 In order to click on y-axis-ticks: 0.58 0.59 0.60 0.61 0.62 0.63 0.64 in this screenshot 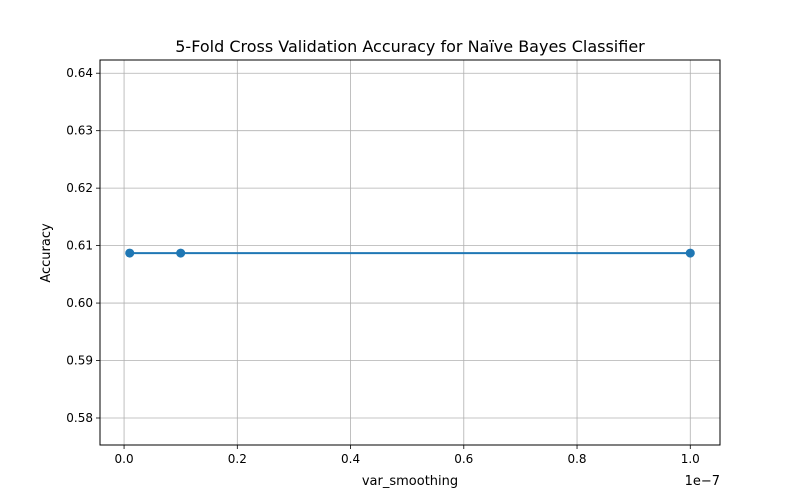, I will do `click(83, 245)`.